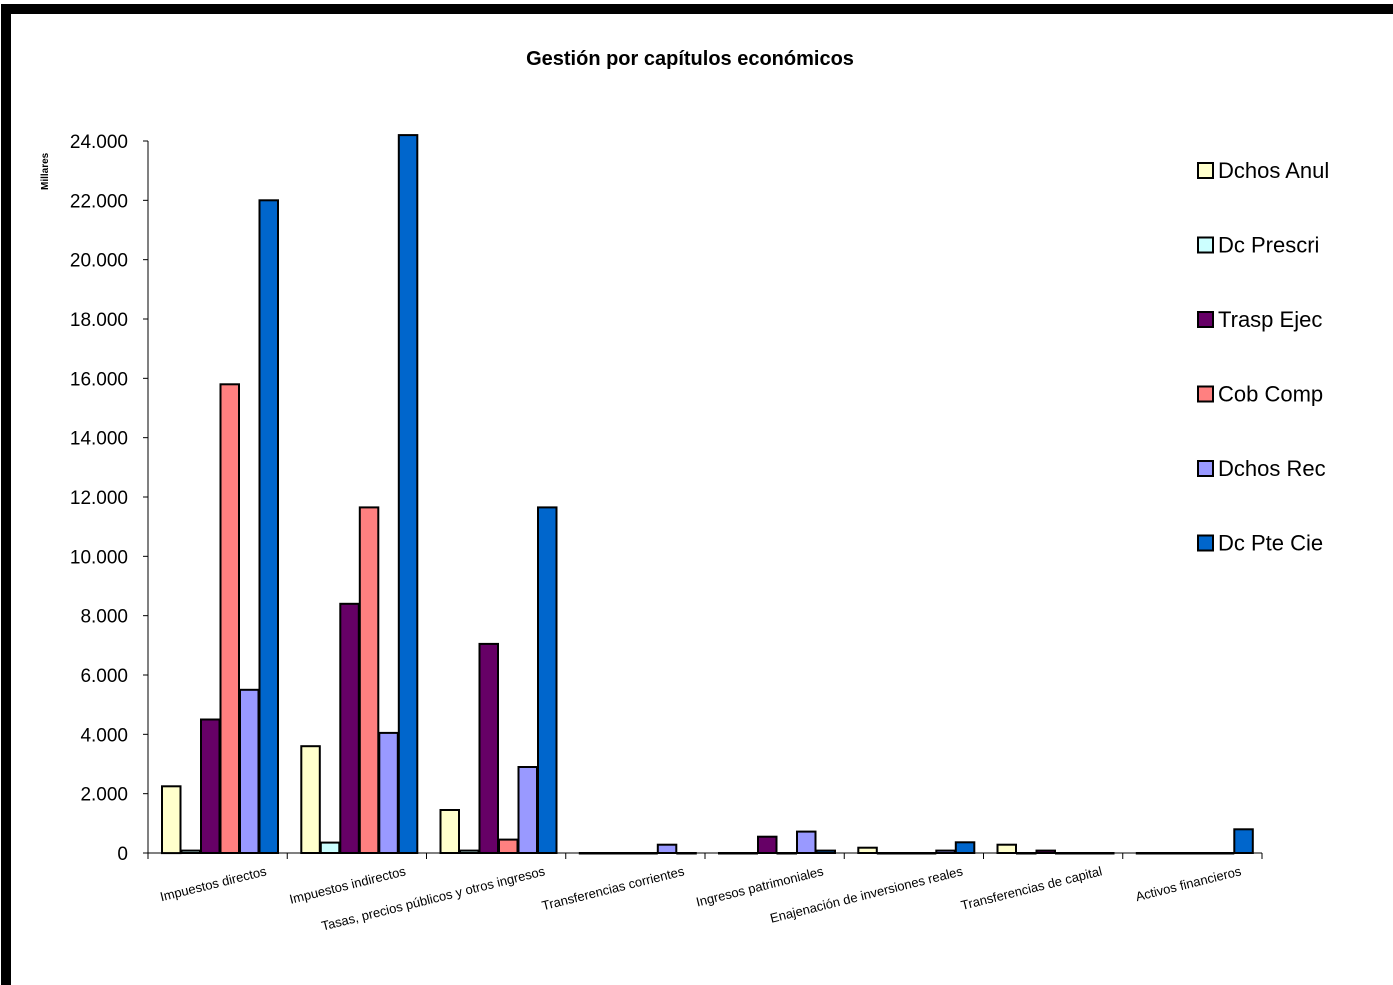  What do you see at coordinates (99, 142) in the screenshot?
I see `y-tick-label: 24.000` at bounding box center [99, 142].